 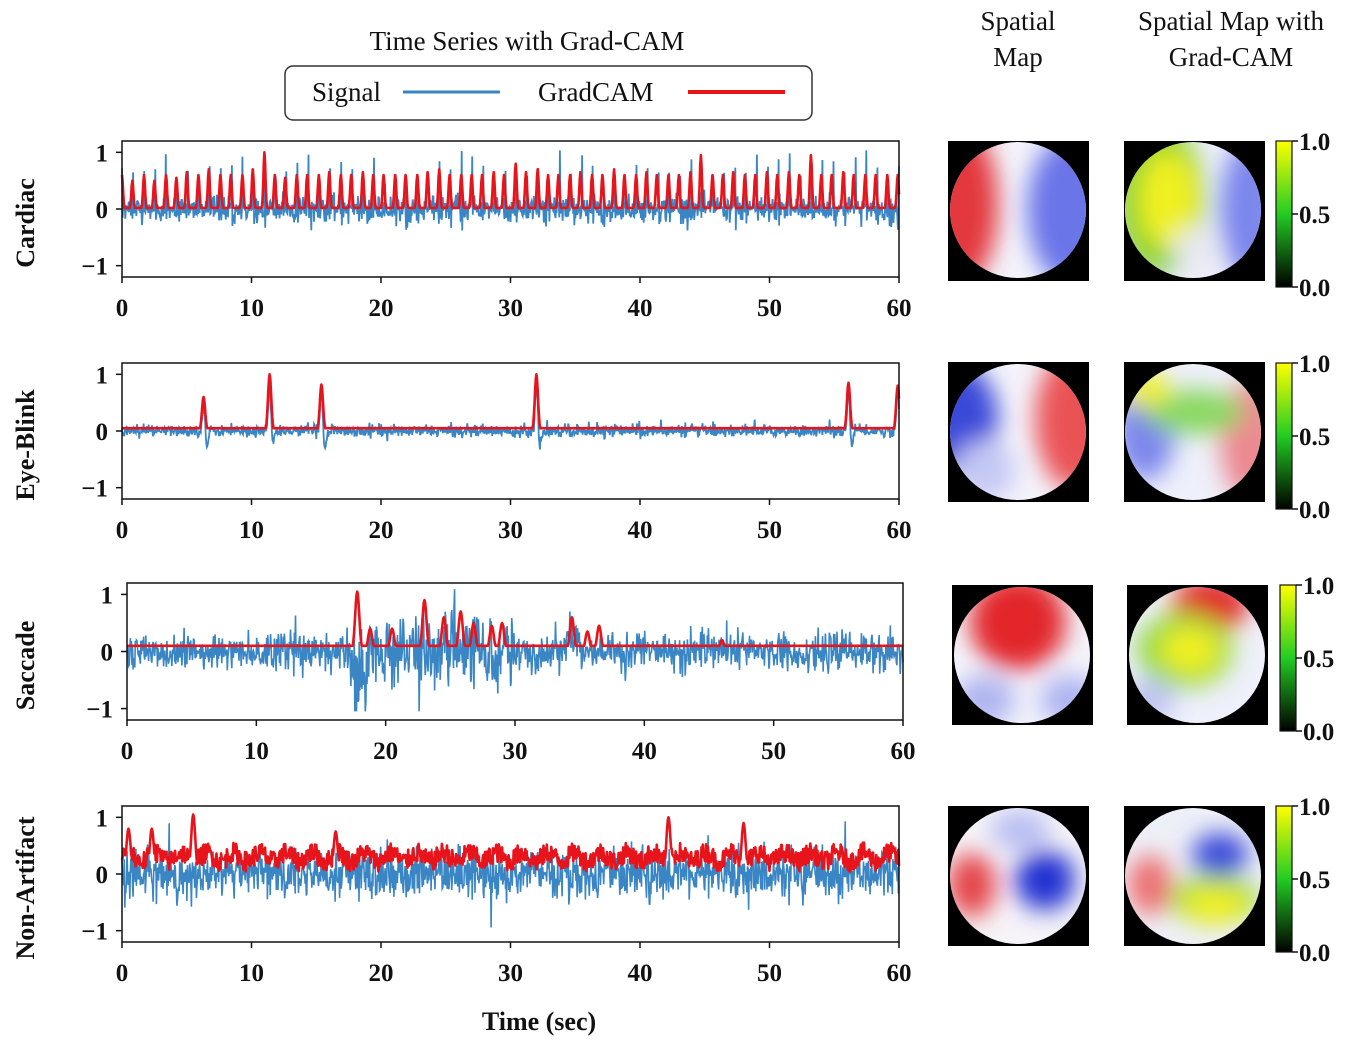 What do you see at coordinates (1231, 57) in the screenshot?
I see `gradcam-map-title-line2: Grad-CAM` at bounding box center [1231, 57].